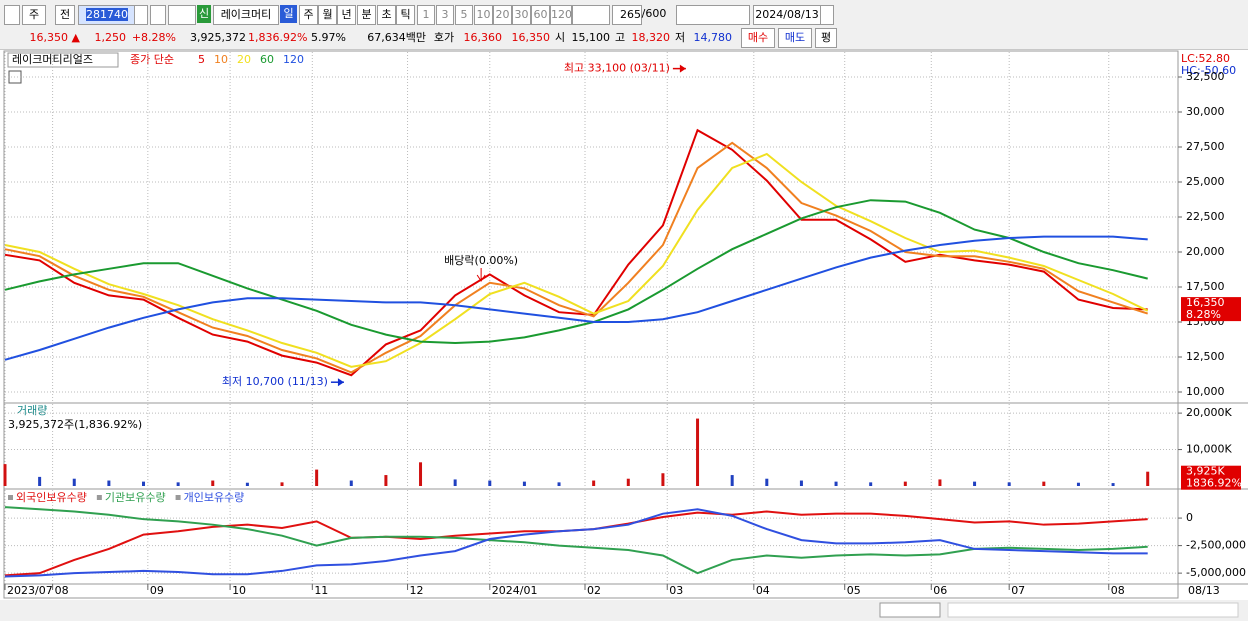 This screenshot has height=621, width=1248. Describe the element at coordinates (141, 15) in the screenshot. I see `dropdown` at that location.